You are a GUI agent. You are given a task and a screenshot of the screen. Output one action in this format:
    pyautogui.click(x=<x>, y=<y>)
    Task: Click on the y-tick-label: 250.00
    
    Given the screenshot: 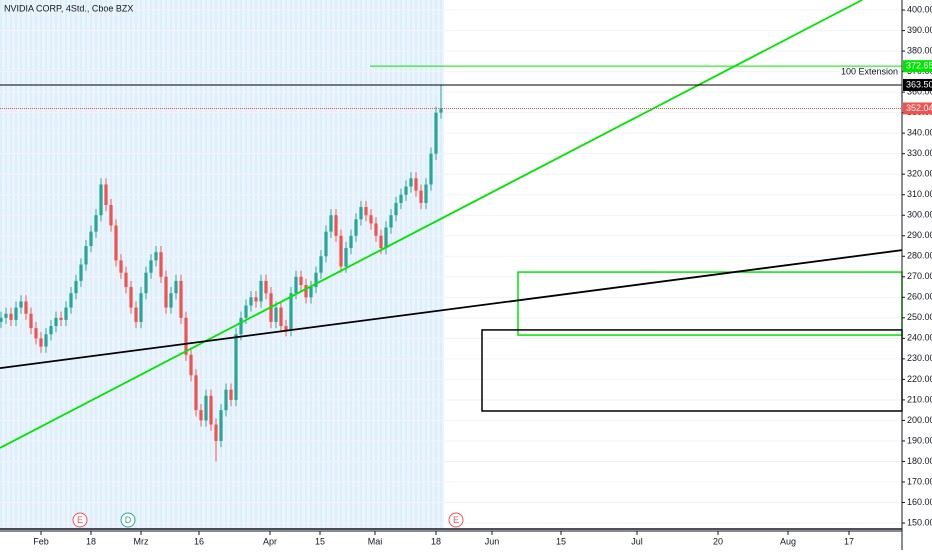 What is the action you would take?
    pyautogui.click(x=919, y=317)
    